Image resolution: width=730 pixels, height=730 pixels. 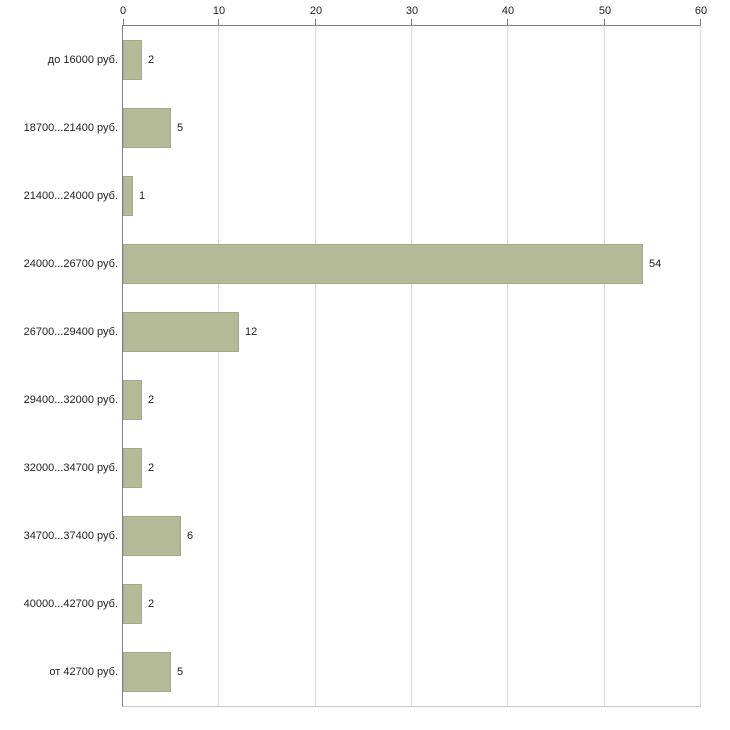 I want to click on bar-row: до 16000 руб. 2, so click(x=374, y=60).